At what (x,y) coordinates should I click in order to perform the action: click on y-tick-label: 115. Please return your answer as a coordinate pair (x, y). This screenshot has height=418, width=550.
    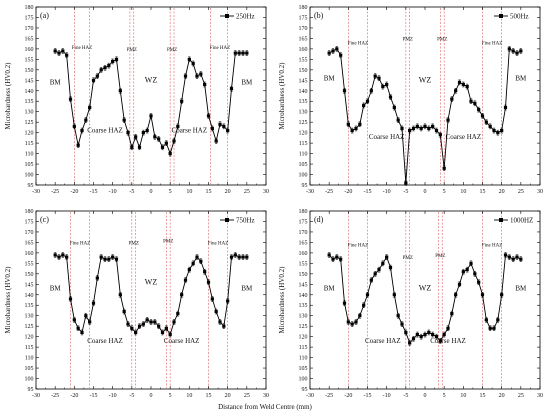
    Looking at the image, I should click on (303, 144).